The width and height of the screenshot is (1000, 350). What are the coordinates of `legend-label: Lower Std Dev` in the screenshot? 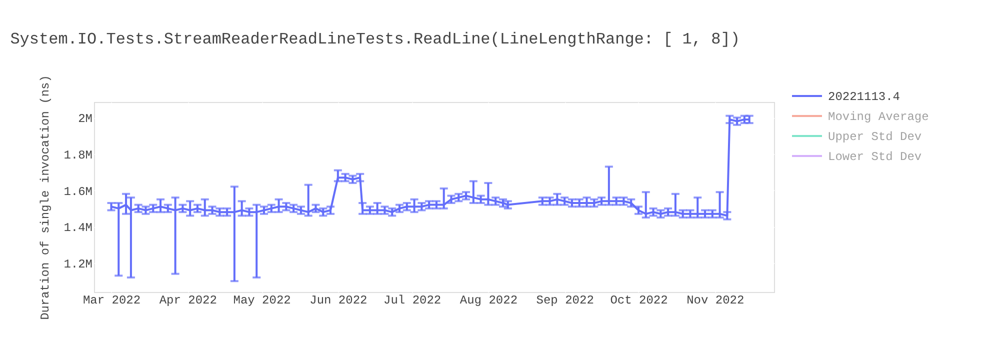 It's located at (875, 157).